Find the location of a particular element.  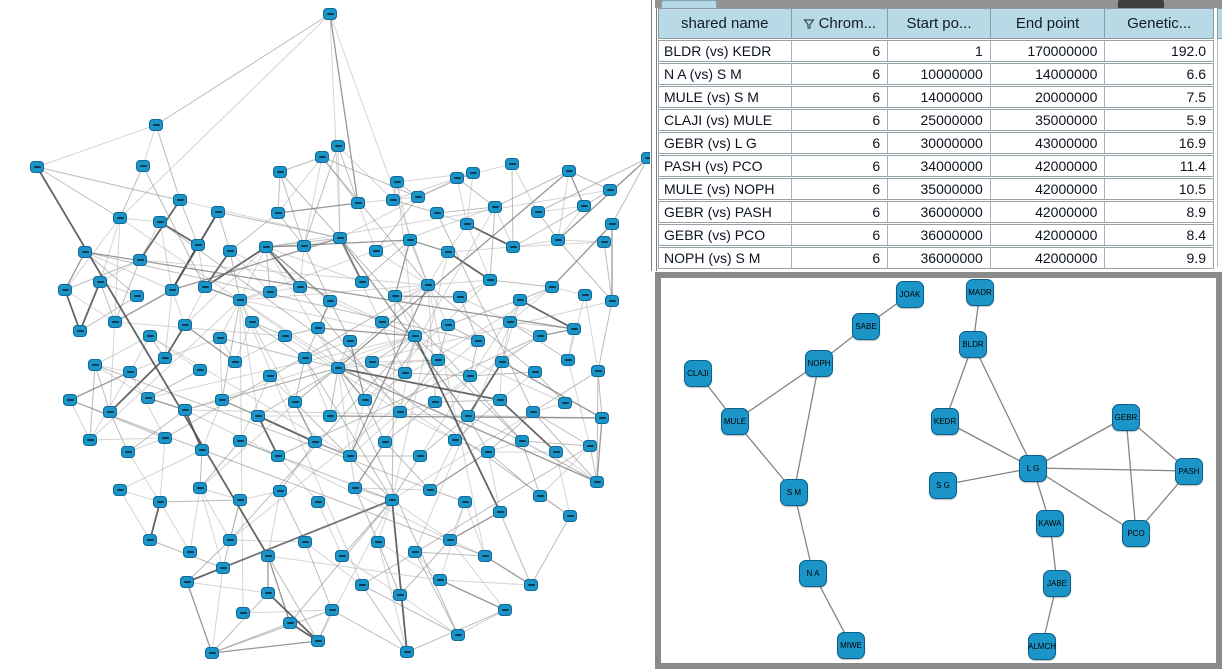

cell-value: 42000000 is located at coordinates (1048, 166).